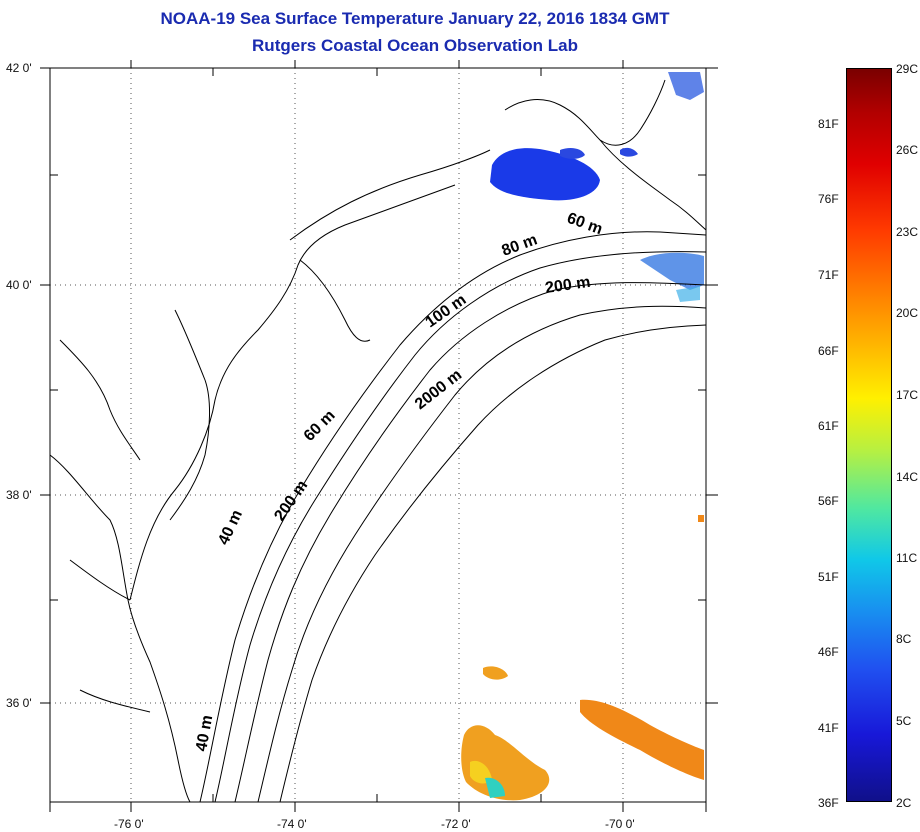  What do you see at coordinates (204, 733) in the screenshot?
I see `contour-label: 40 m` at bounding box center [204, 733].